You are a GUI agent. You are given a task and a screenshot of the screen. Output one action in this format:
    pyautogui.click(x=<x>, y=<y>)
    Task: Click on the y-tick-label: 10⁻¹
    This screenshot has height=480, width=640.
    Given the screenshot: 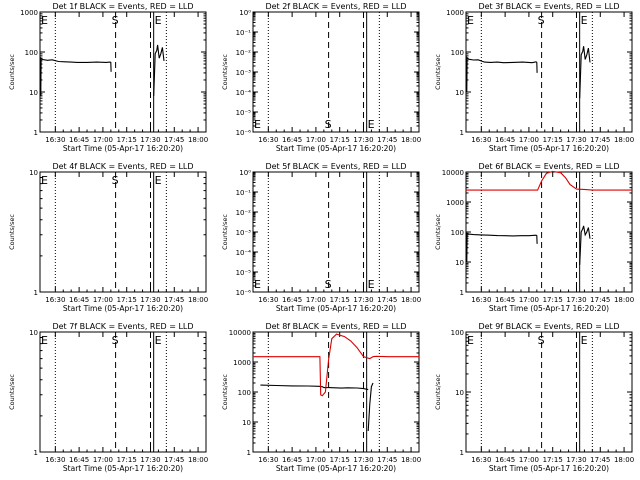 What is the action you would take?
    pyautogui.click(x=244, y=193)
    